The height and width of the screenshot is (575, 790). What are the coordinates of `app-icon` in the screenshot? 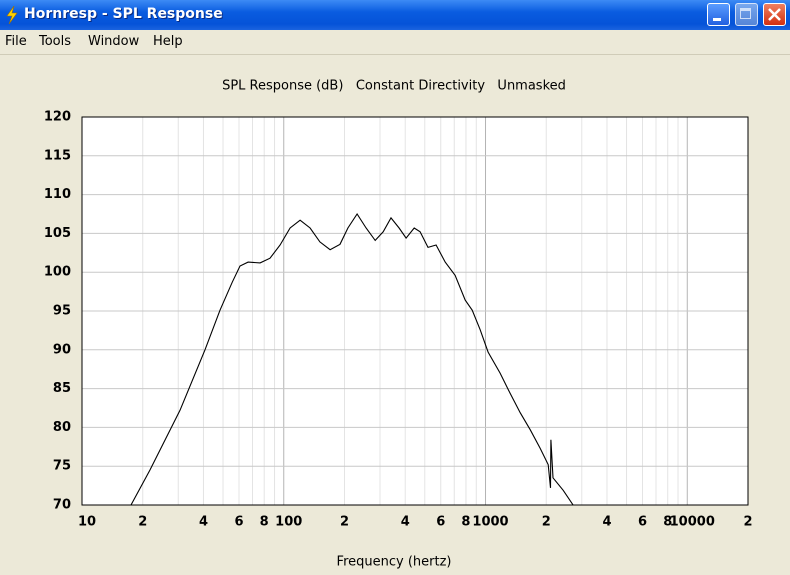 It's located at (12, 15).